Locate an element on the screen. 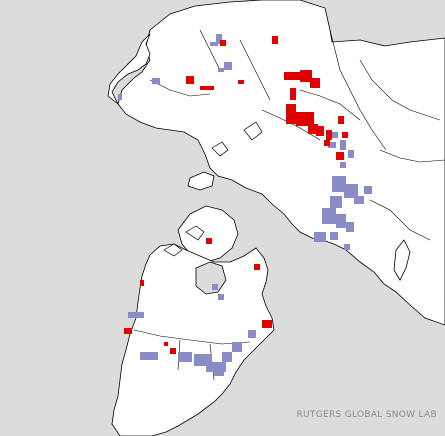  hudson-bay is located at coordinates (211, 278).